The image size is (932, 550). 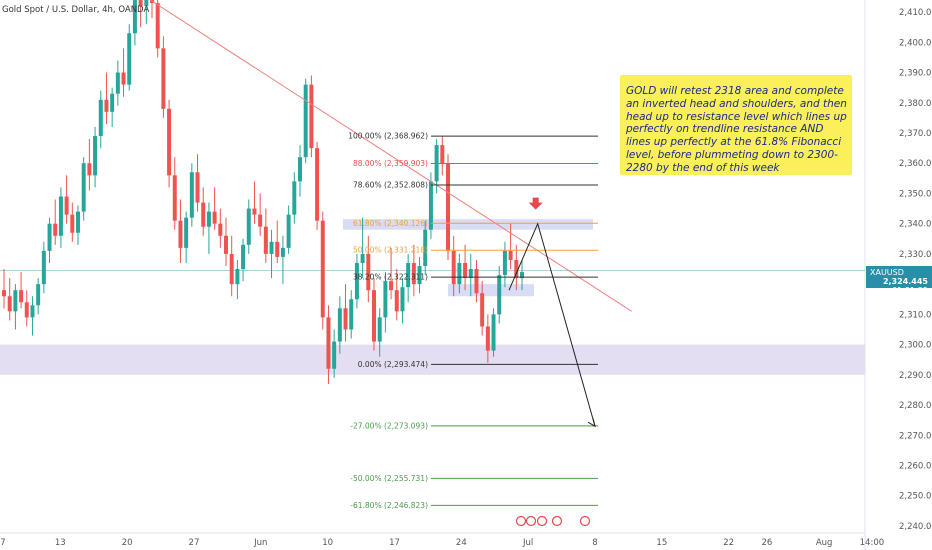 What do you see at coordinates (557, 521) in the screenshot?
I see `economic-event-icon` at bounding box center [557, 521].